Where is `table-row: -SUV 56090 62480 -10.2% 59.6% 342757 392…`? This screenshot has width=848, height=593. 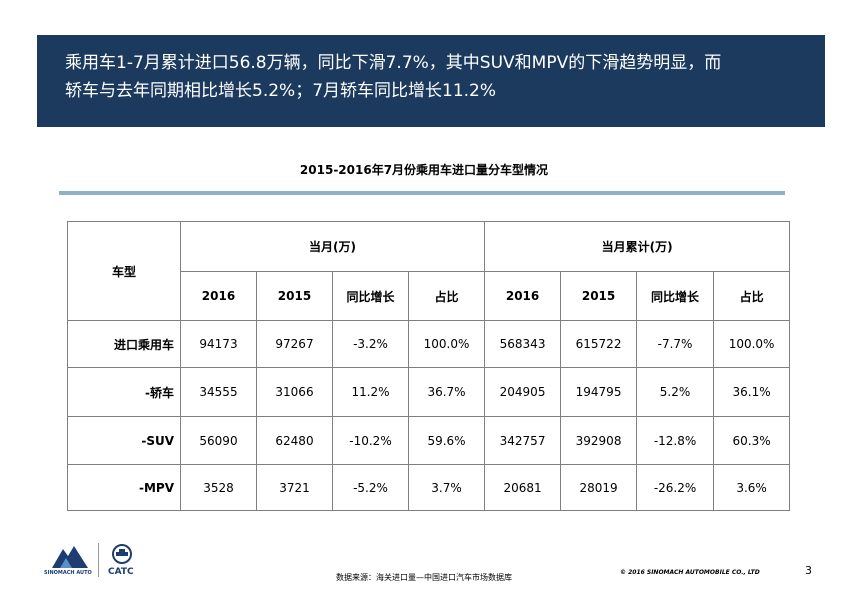
table-row: -SUV 56090 62480 -10.2% 59.6% 342757 392… is located at coordinates (429, 440).